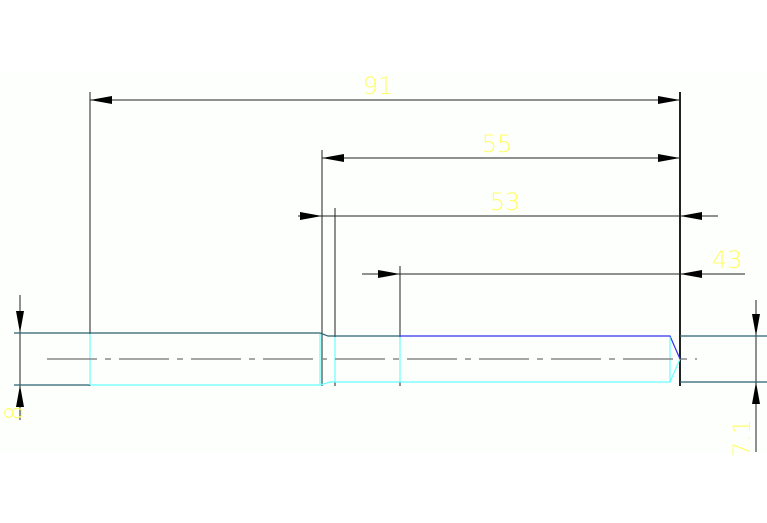 This screenshot has width=767, height=523. Describe the element at coordinates (378, 86) in the screenshot. I see `dim-text-91: 91` at that location.